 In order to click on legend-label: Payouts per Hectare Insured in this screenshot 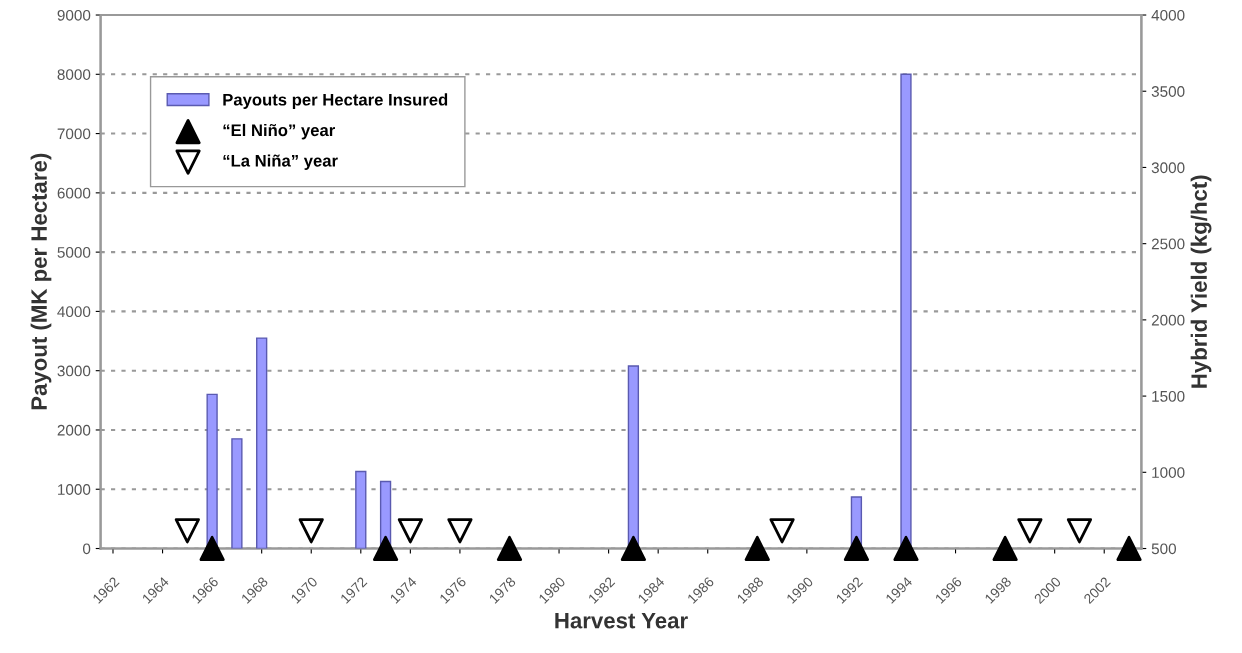, I will do `click(335, 101)`.